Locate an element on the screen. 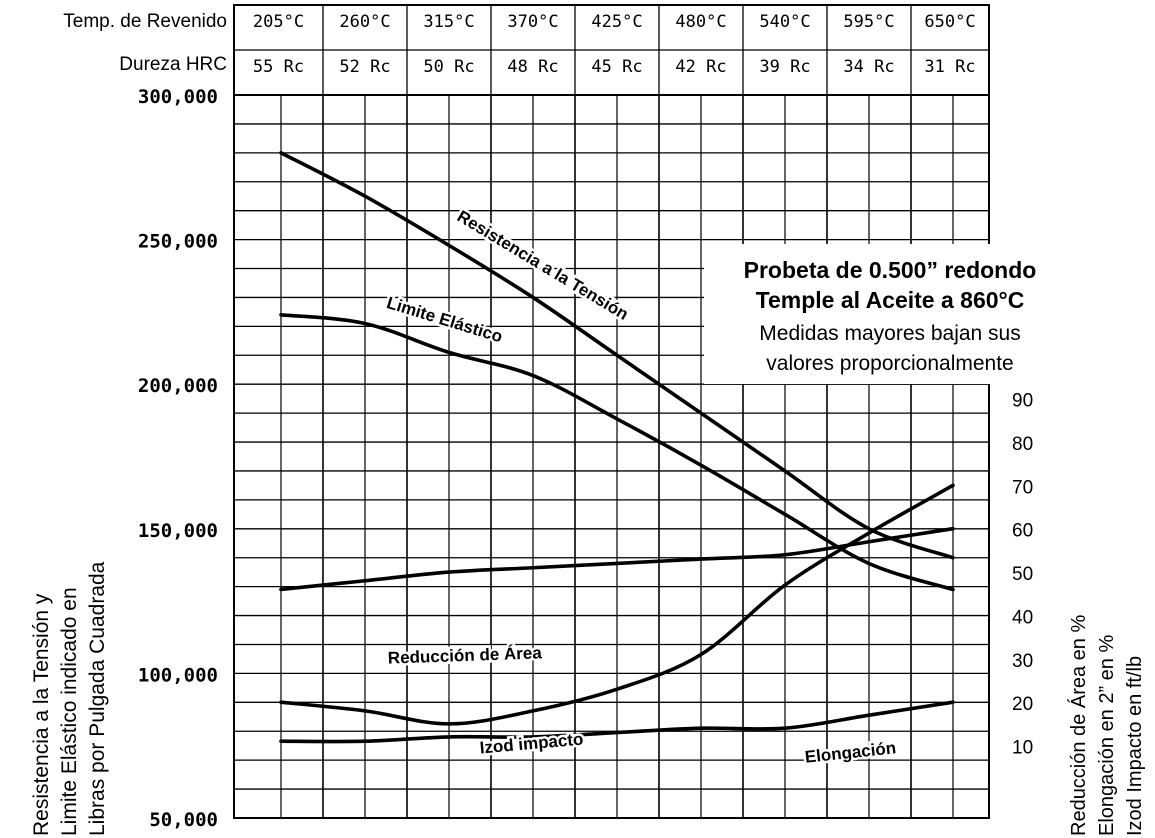 The width and height of the screenshot is (1155, 838). right-tick-label: 30 is located at coordinates (1022, 661).